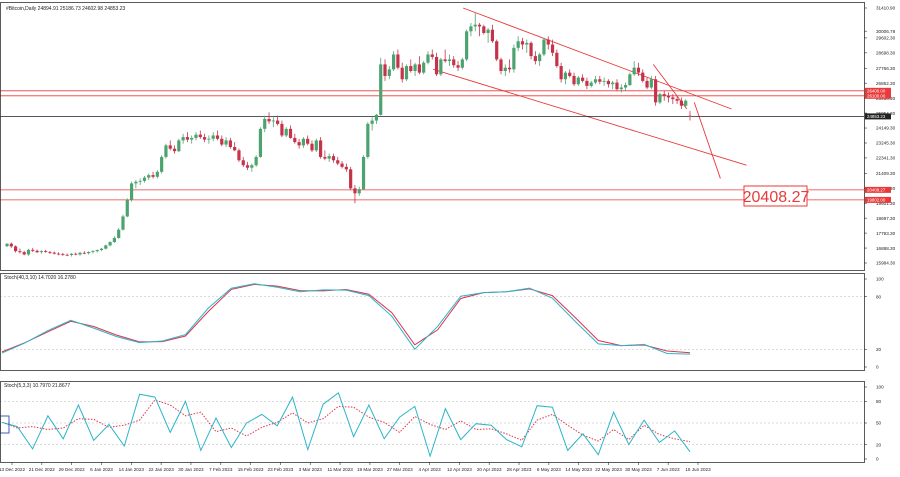 This screenshot has width=900, height=477. I want to click on y-tick-label: 21409.30, so click(886, 173).